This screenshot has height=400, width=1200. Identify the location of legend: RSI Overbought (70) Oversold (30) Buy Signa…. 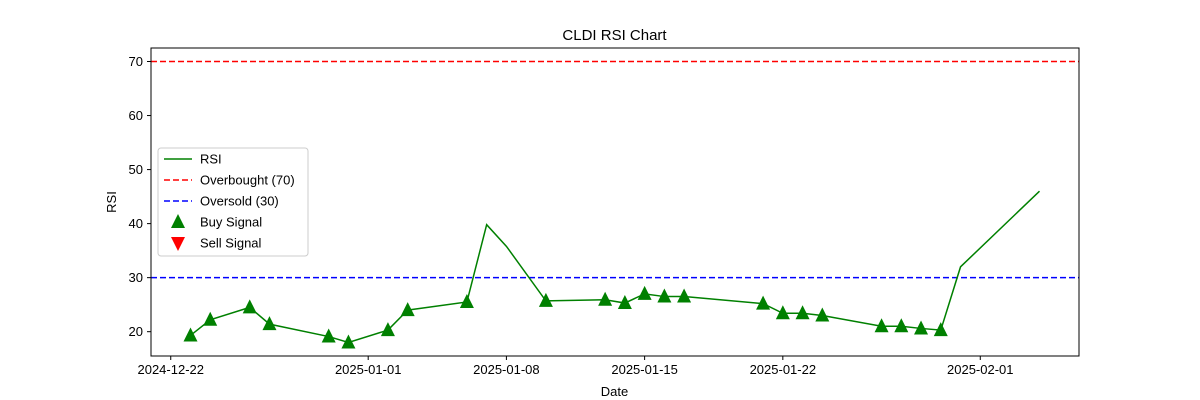
(233, 202).